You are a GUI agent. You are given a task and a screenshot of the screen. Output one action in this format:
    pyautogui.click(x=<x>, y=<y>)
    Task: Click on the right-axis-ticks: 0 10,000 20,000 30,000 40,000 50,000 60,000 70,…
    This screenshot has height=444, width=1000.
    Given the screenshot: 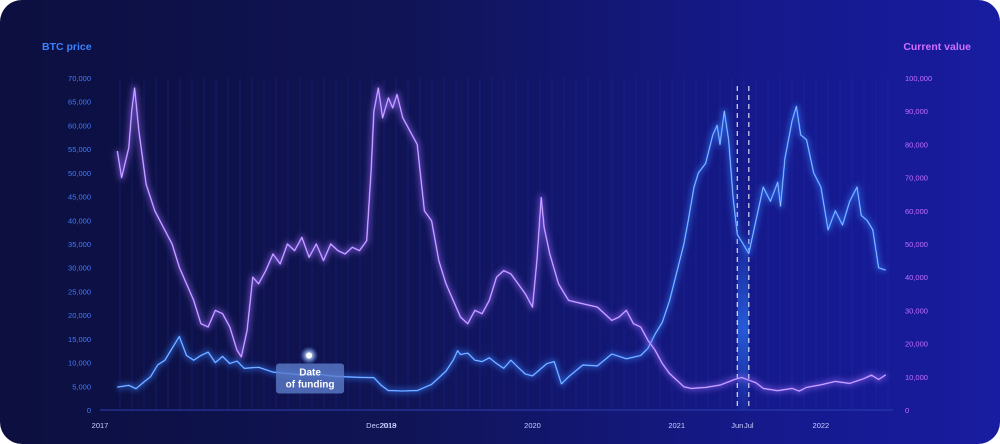 What is the action you would take?
    pyautogui.click(x=918, y=244)
    